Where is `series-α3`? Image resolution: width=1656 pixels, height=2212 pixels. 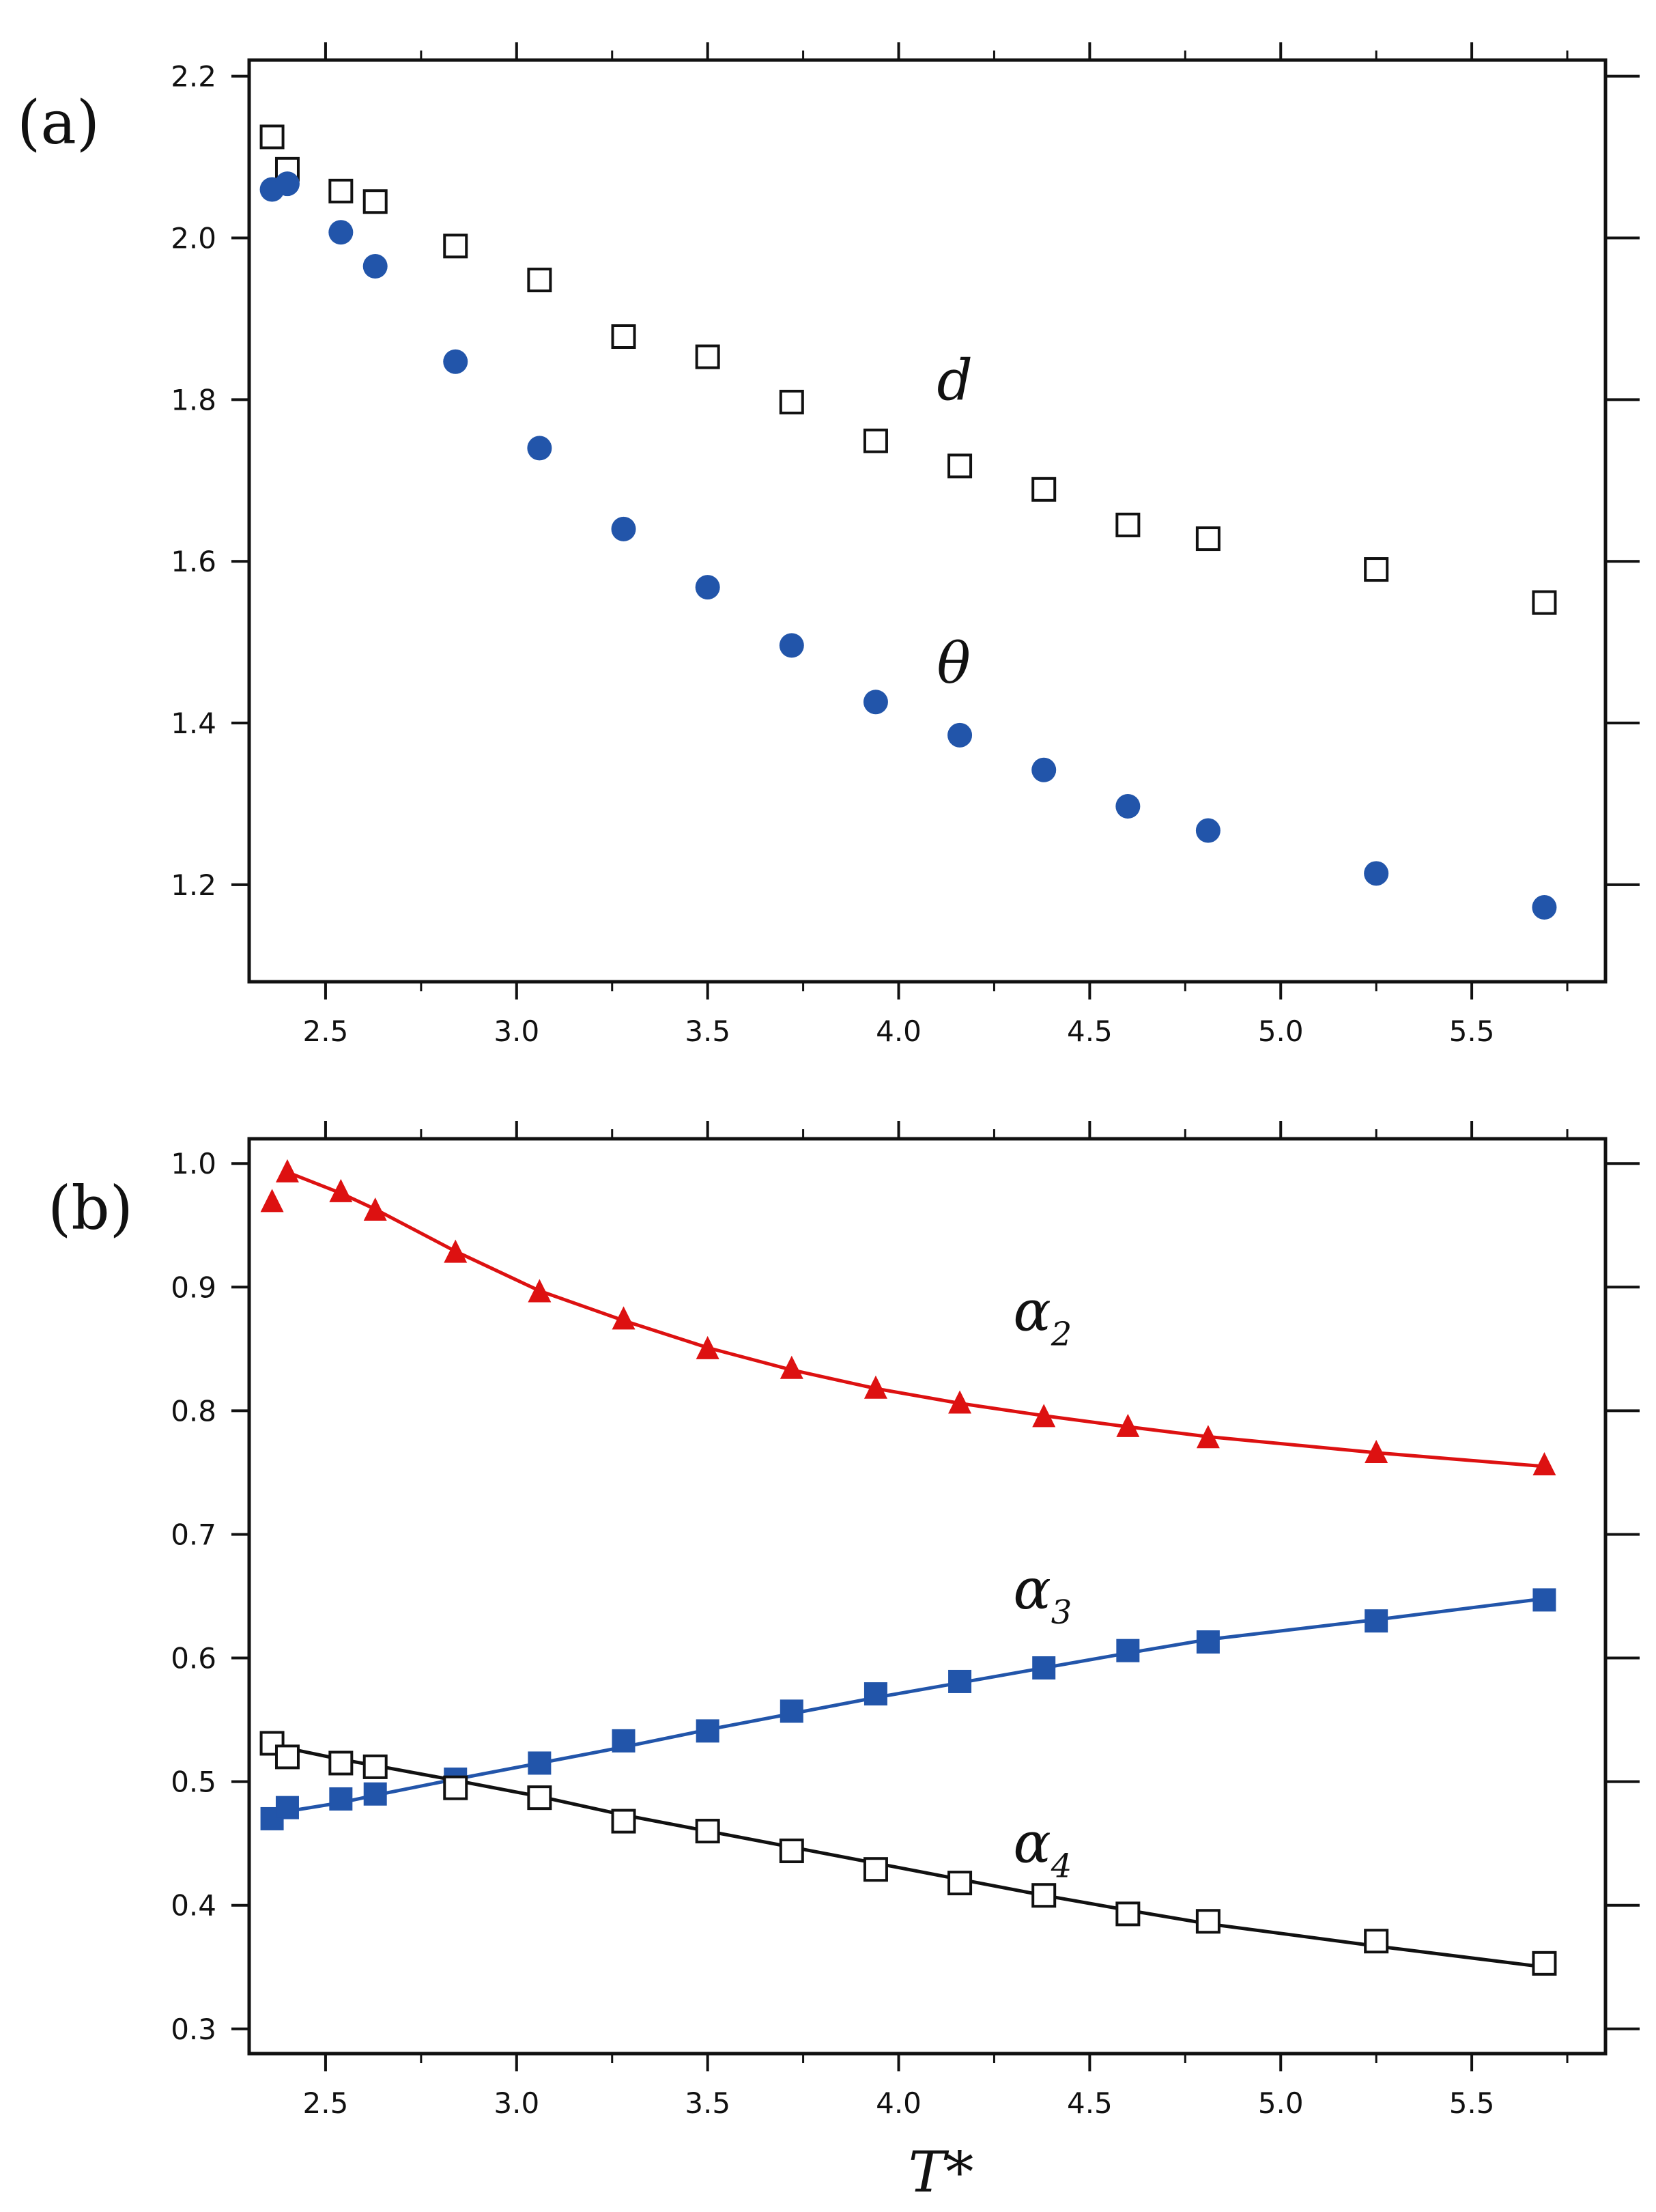 series-α3 is located at coordinates (908, 1709).